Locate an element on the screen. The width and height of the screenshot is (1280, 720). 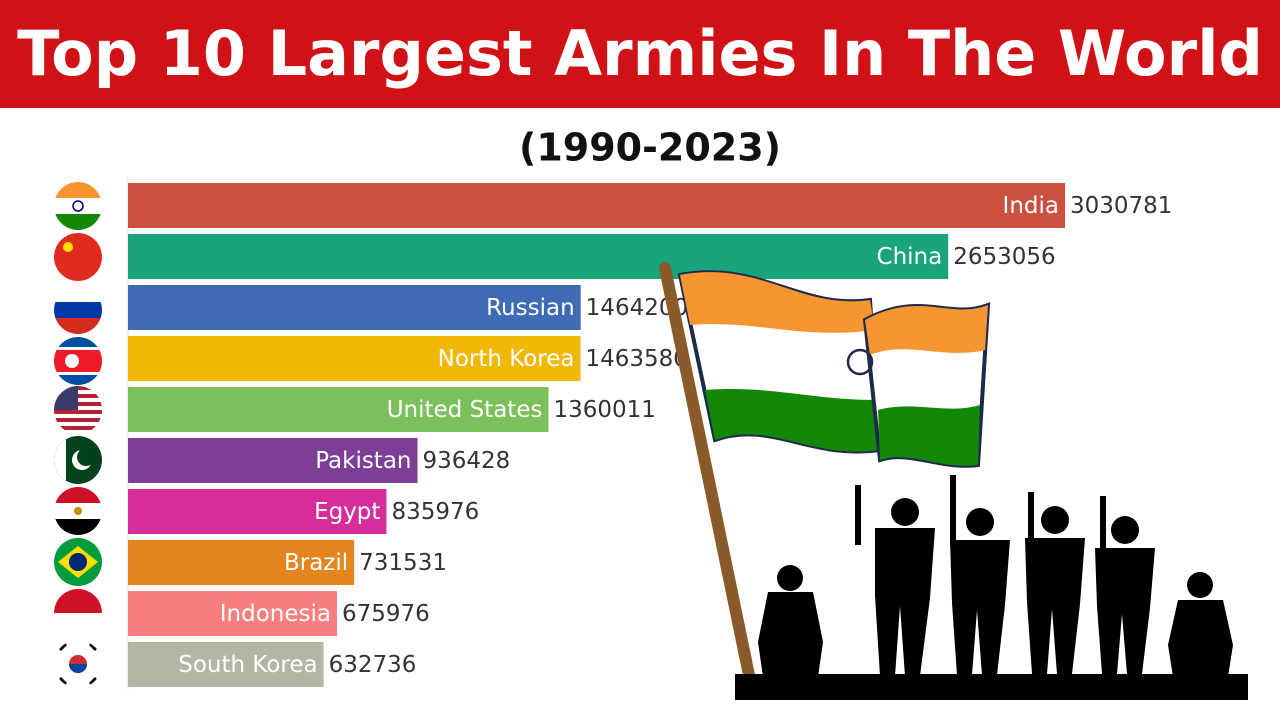
bar-label: Egypt is located at coordinates (347, 512).